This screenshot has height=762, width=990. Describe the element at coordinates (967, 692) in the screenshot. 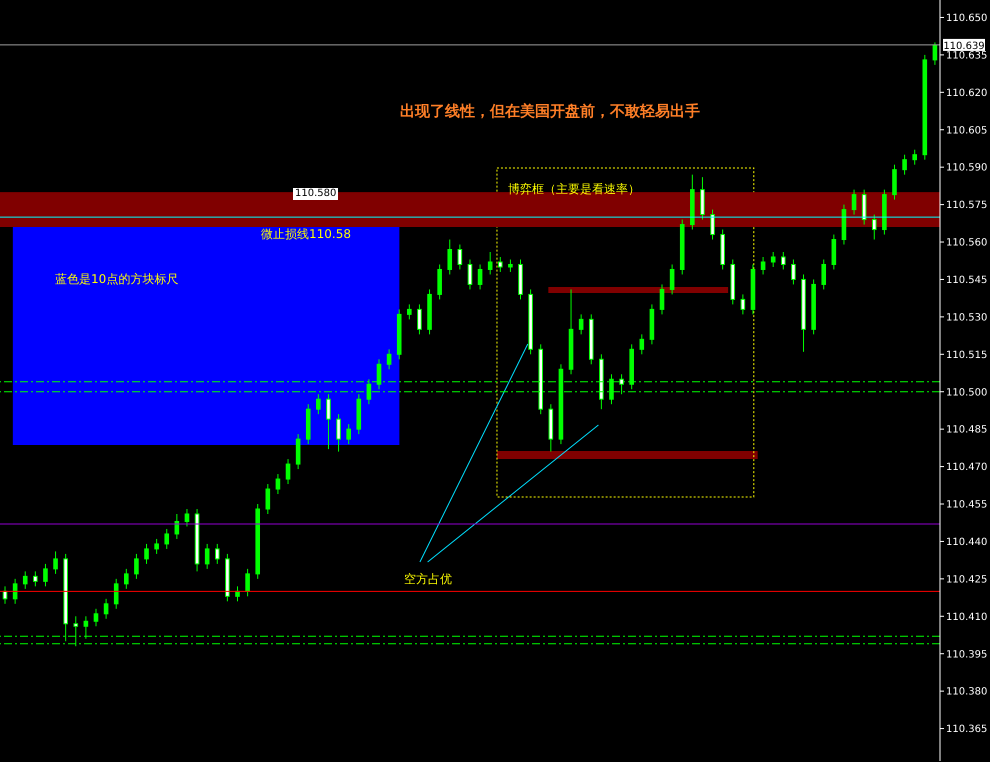

I see `y-tick-label: 110.380` at that location.